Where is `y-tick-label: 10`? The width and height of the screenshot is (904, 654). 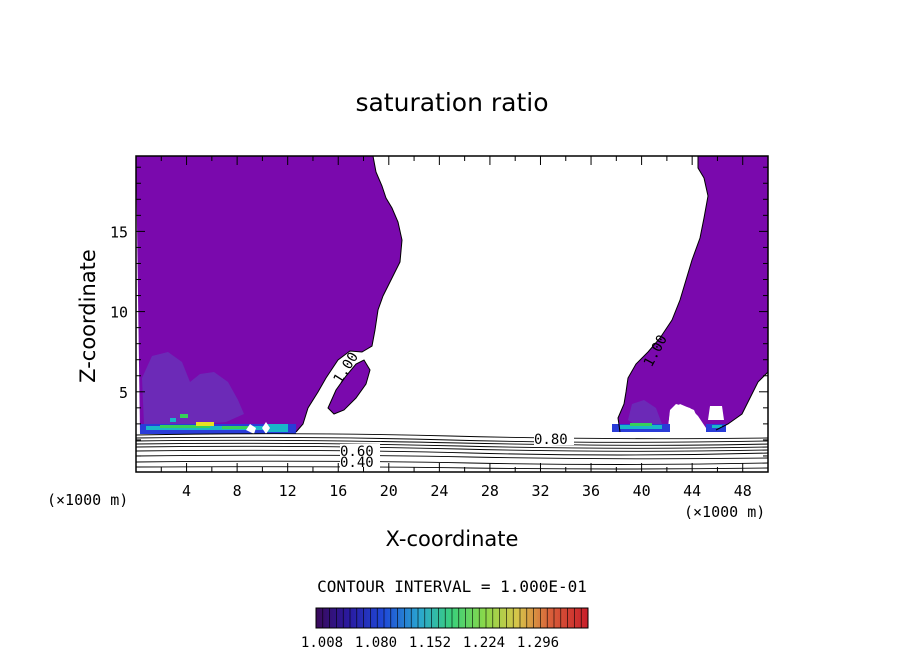 y-tick-label: 10 is located at coordinates (119, 313).